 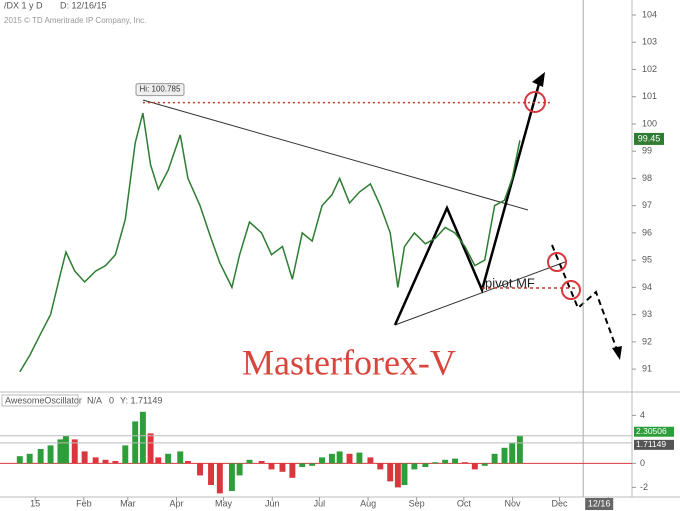 What do you see at coordinates (644, 487) in the screenshot?
I see `y-tick-label: -2` at bounding box center [644, 487].